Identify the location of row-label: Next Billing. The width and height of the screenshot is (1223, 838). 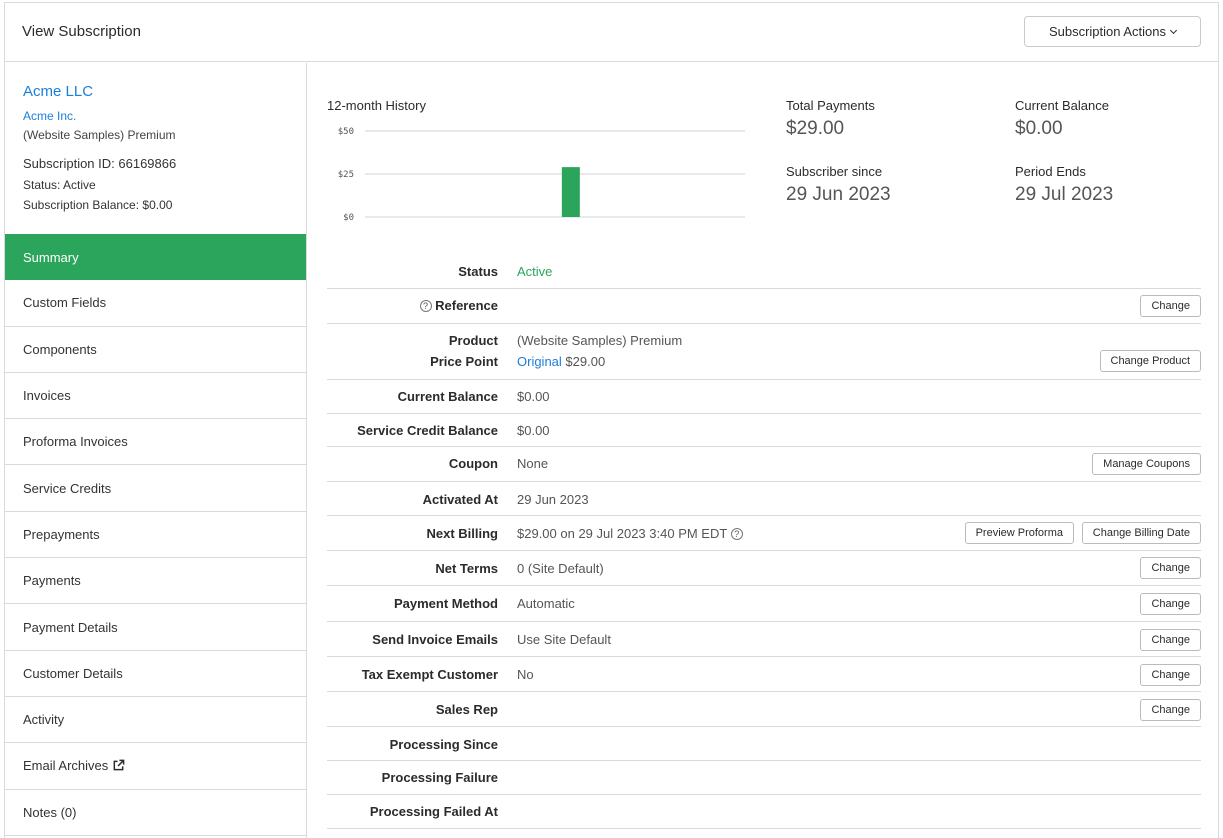
(462, 533).